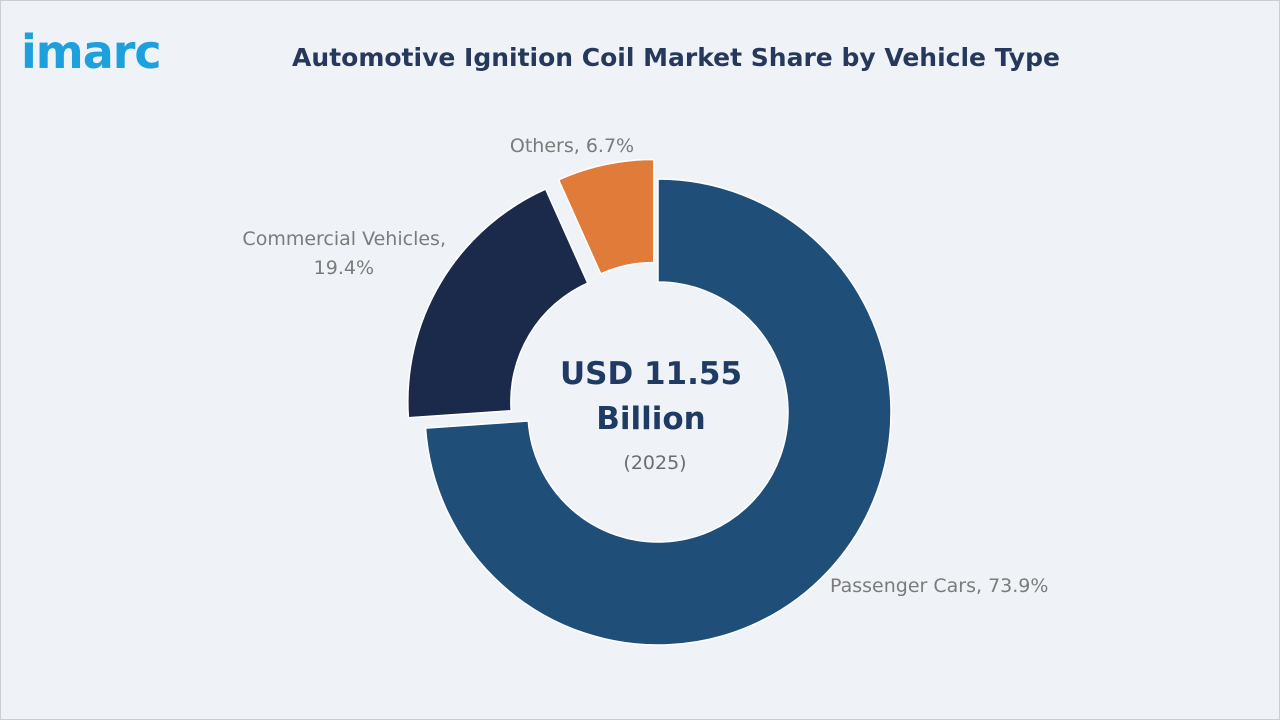 This screenshot has height=720, width=1280. I want to click on center-year: (2025), so click(654, 463).